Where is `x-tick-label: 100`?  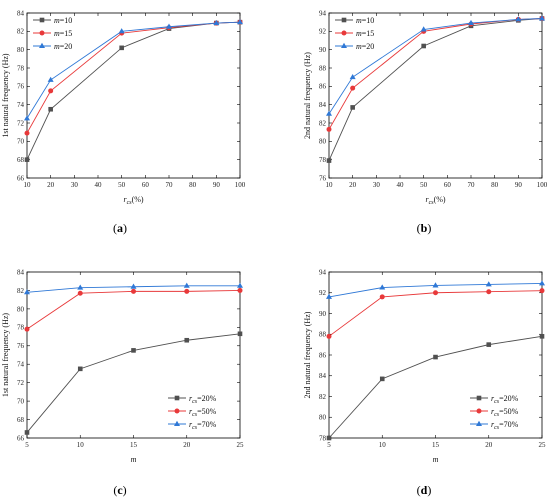 x-tick-label: 100 is located at coordinates (240, 185).